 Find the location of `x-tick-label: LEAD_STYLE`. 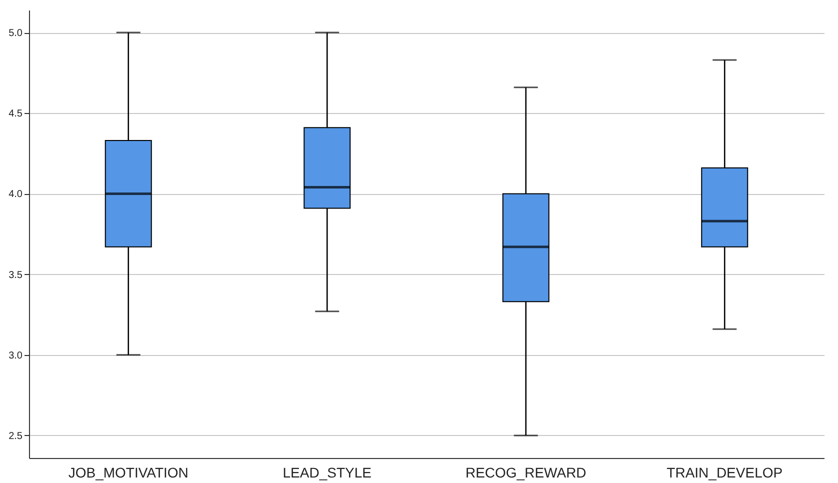

x-tick-label: LEAD_STYLE is located at coordinates (327, 472).